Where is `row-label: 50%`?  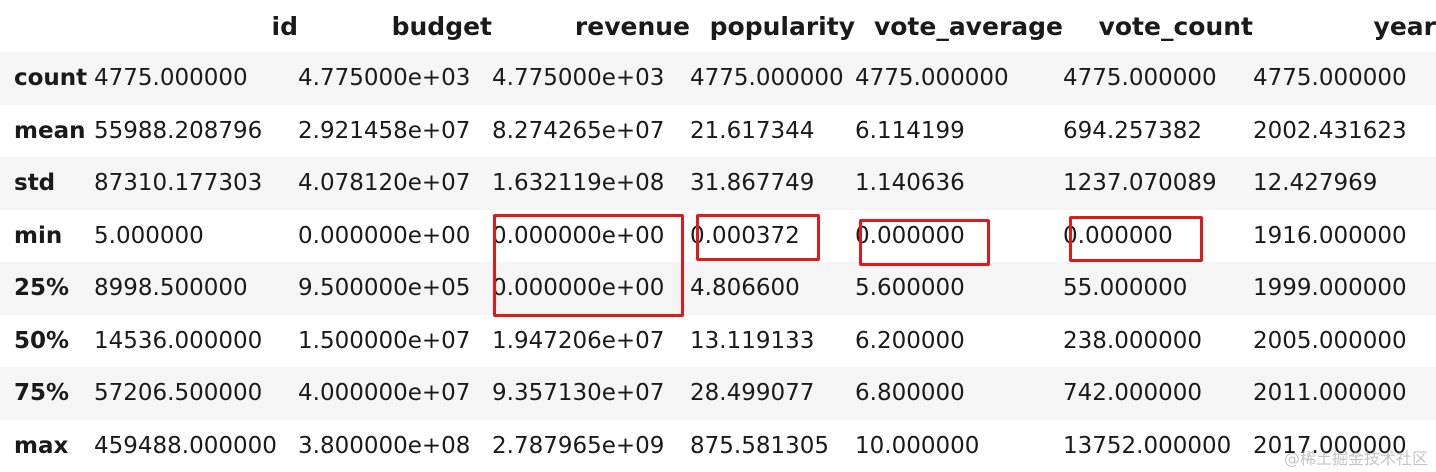
row-label: 50% is located at coordinates (42, 340).